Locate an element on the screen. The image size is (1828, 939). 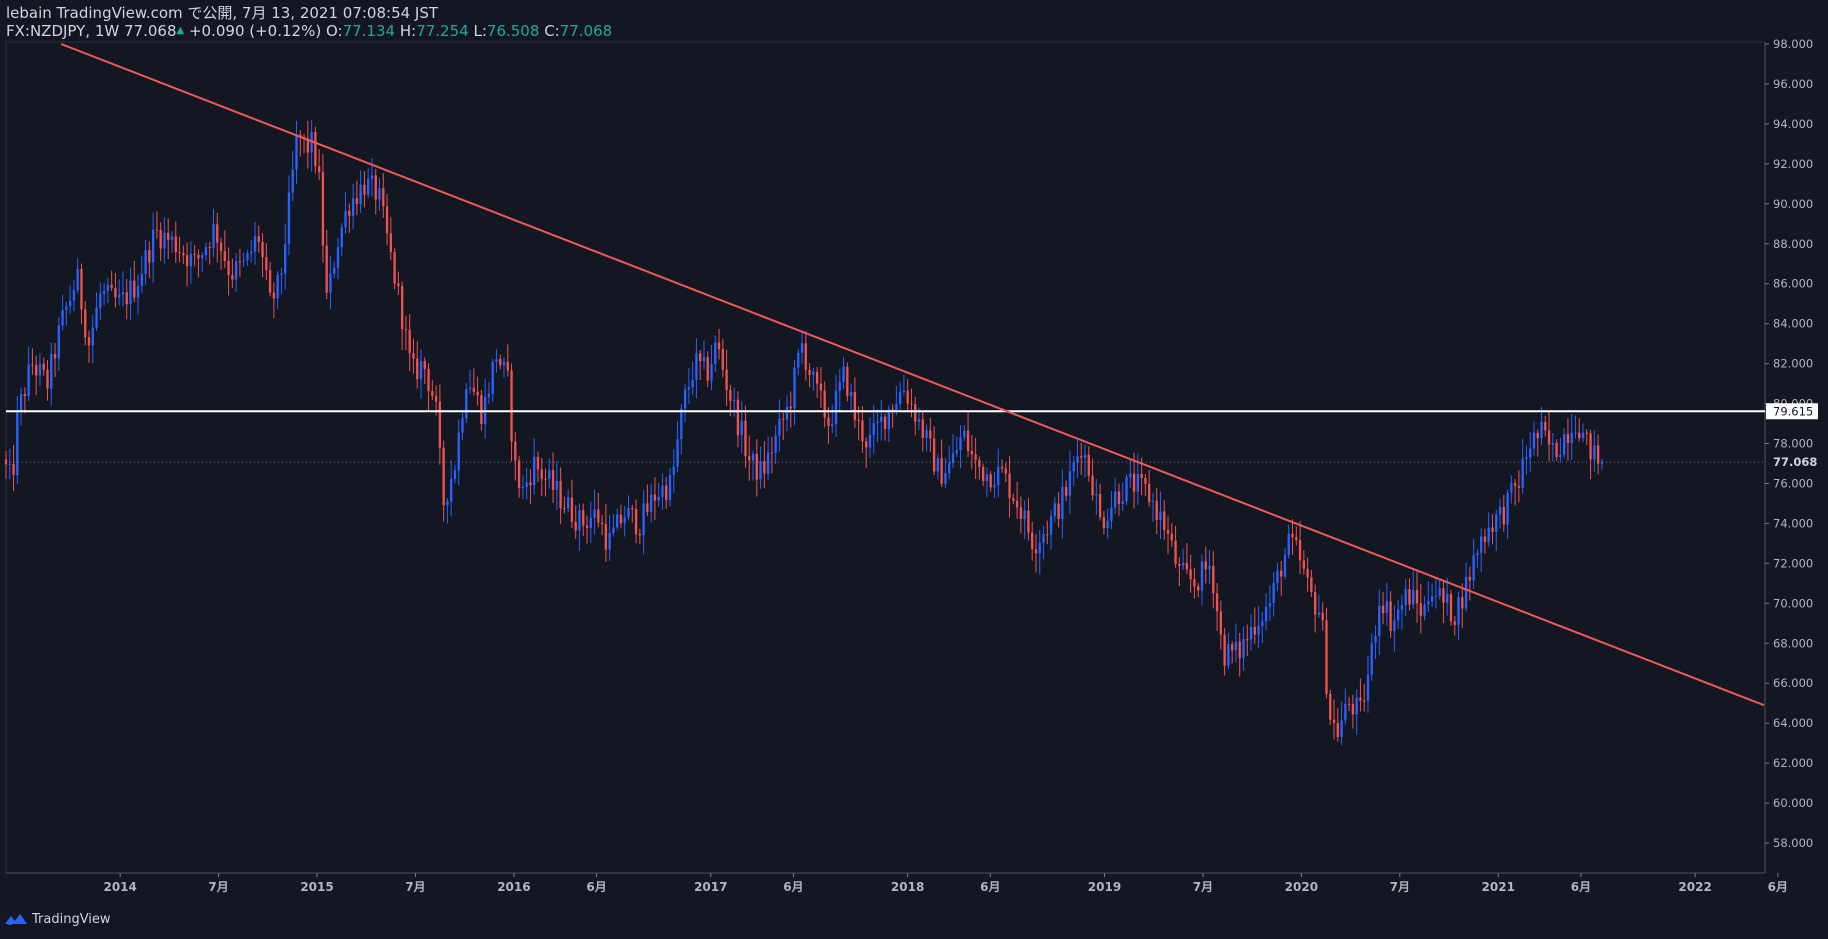
hline-price-tag is located at coordinates (1792, 411).